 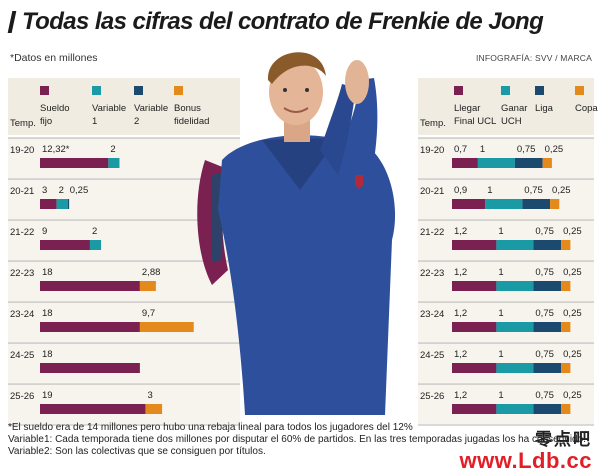 What do you see at coordinates (22, 191) in the screenshot?
I see `left-season-label: 20-21` at bounding box center [22, 191].